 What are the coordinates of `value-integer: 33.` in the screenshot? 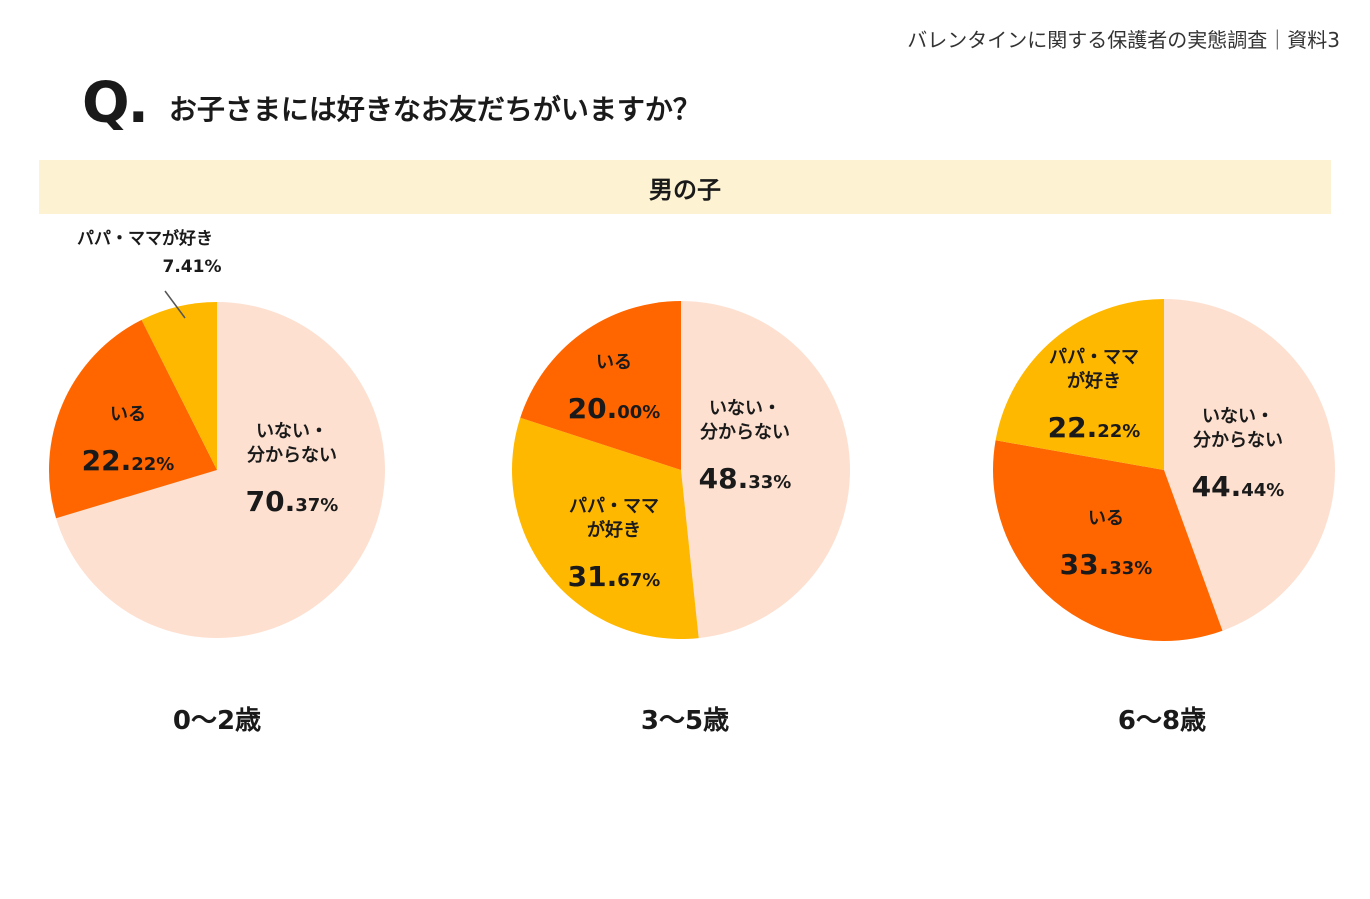 It's located at (1085, 564).